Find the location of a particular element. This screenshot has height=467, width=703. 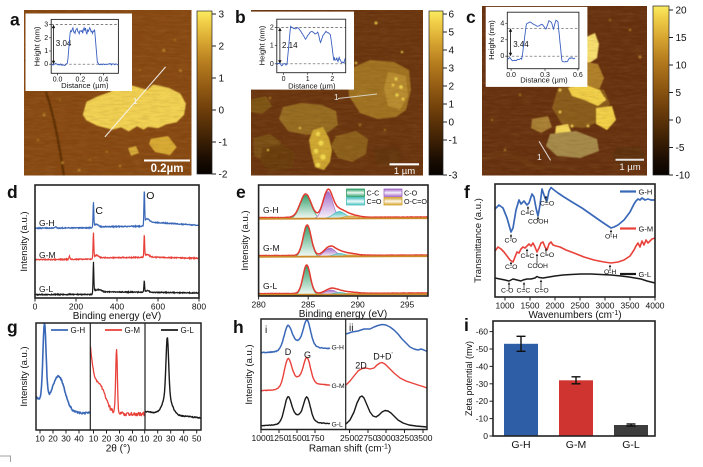

svg-text: -50 is located at coordinates (482, 349).